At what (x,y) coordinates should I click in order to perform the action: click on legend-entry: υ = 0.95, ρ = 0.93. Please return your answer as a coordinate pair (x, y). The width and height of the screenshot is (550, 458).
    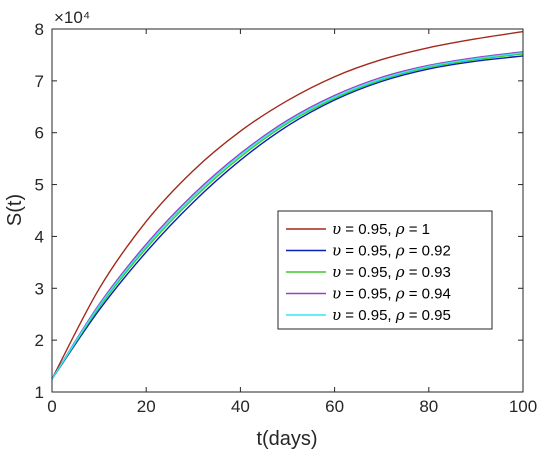
    Looking at the image, I should click on (391, 272).